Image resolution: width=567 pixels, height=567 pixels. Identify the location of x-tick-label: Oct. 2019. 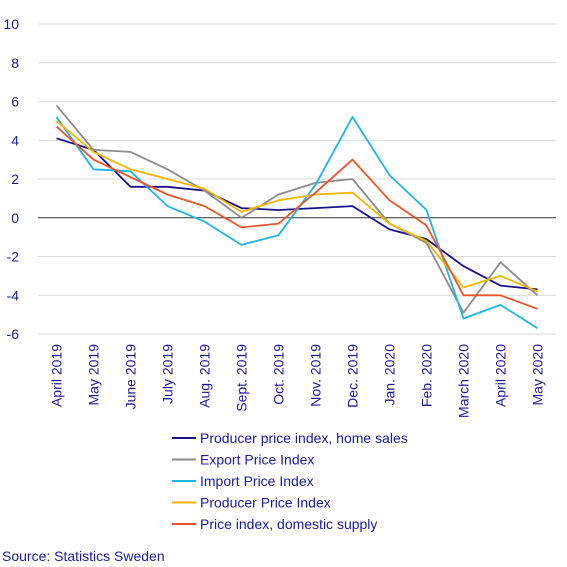
(279, 374).